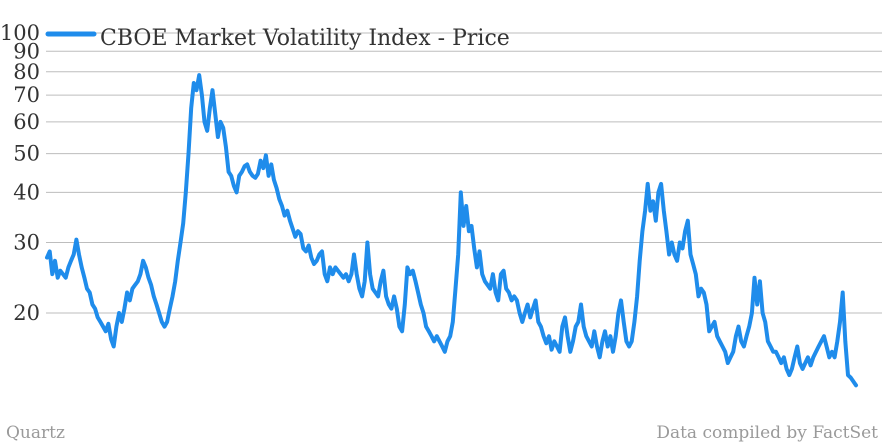 This screenshot has height=448, width=885. Describe the element at coordinates (26, 72) in the screenshot. I see `y-tick-label-80: 80` at that location.